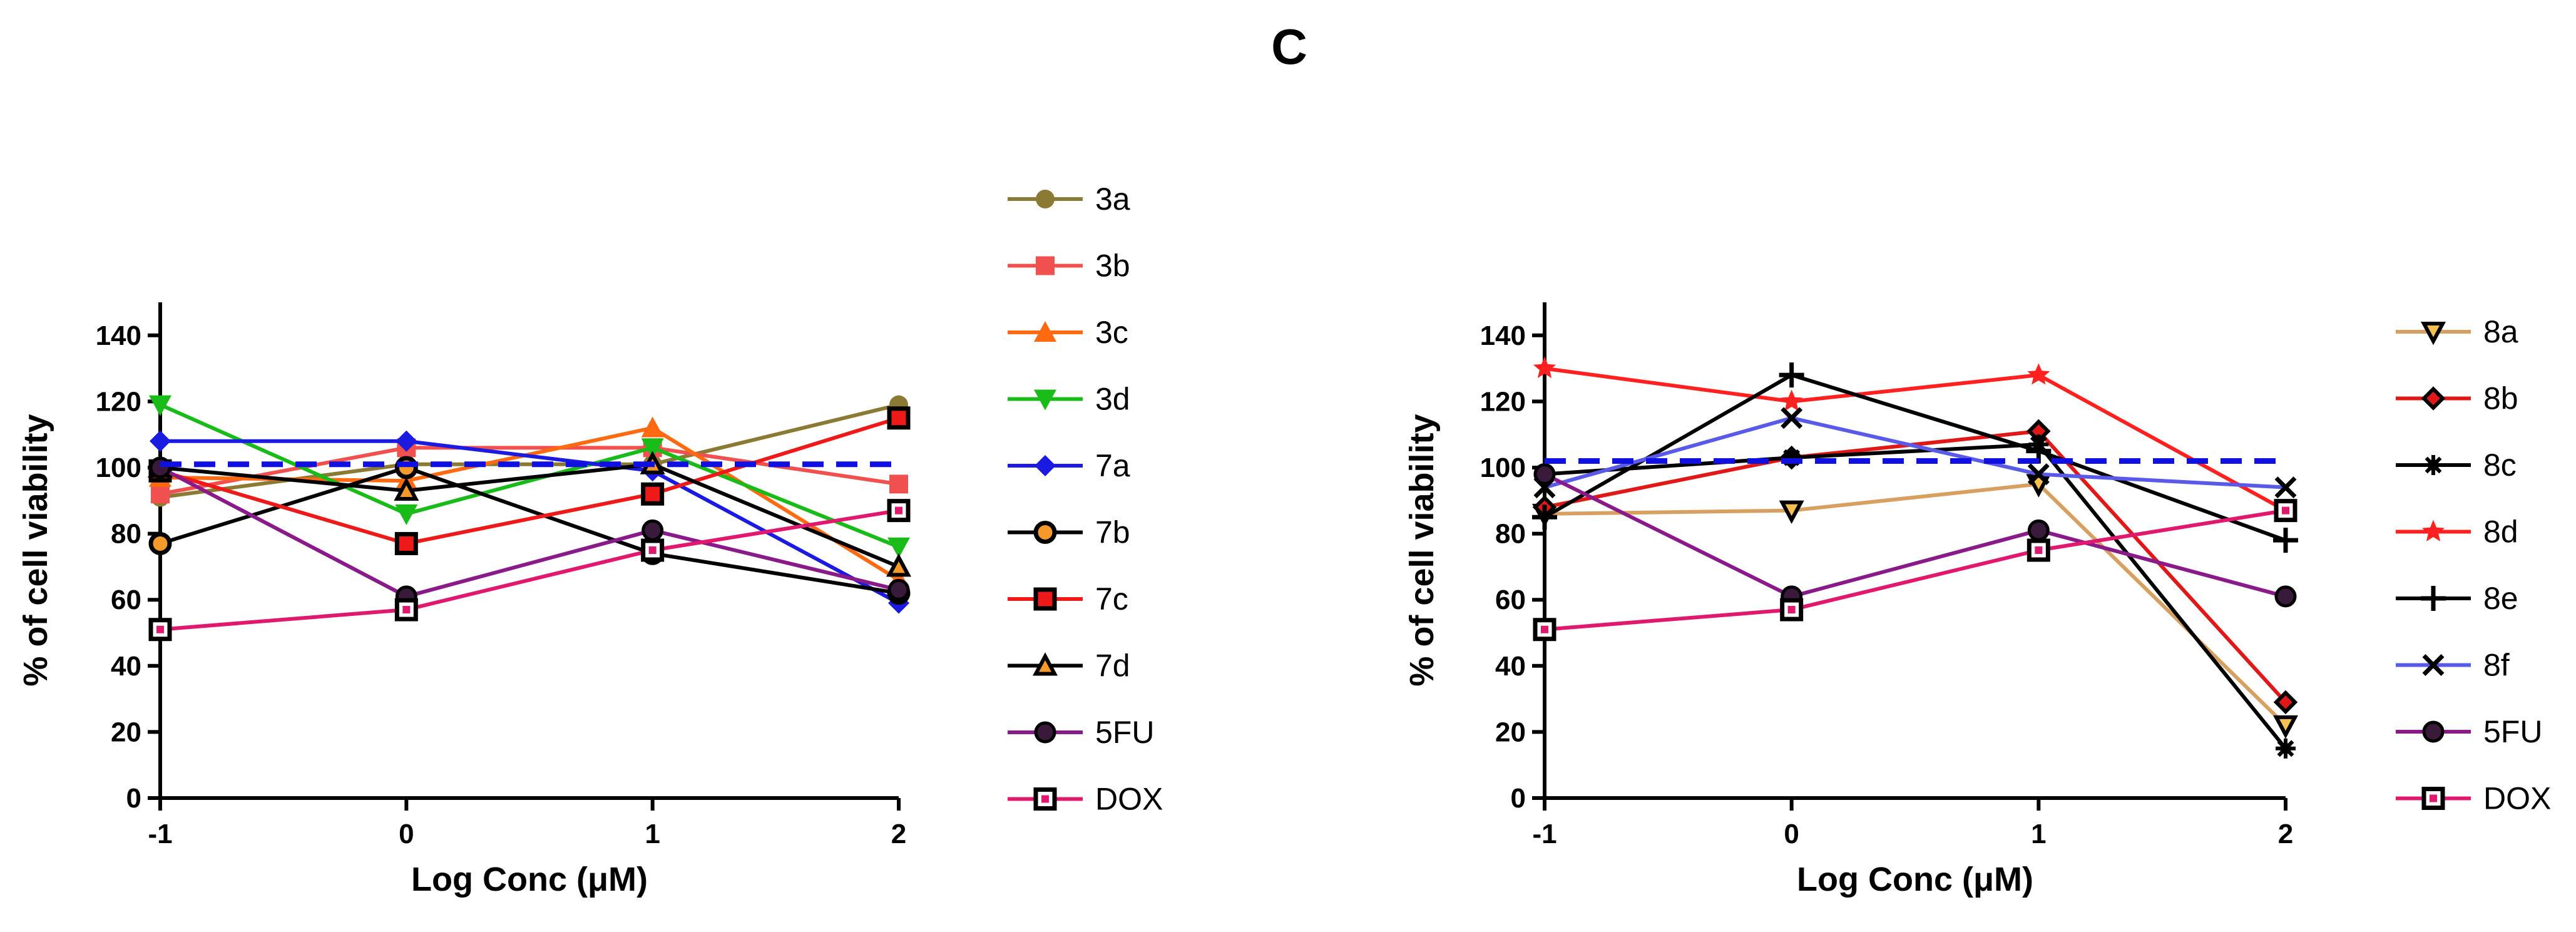 This screenshot has width=2576, height=932. I want to click on series-line-7b, so click(529, 530).